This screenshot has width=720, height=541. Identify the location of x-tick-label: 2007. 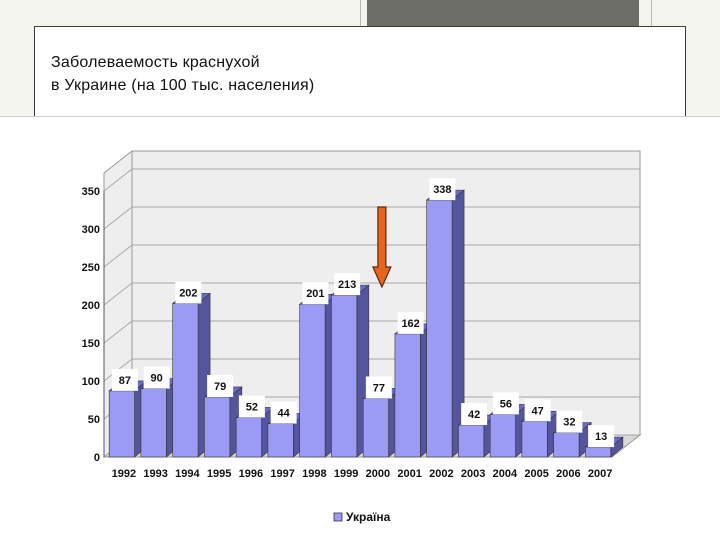
(600, 474).